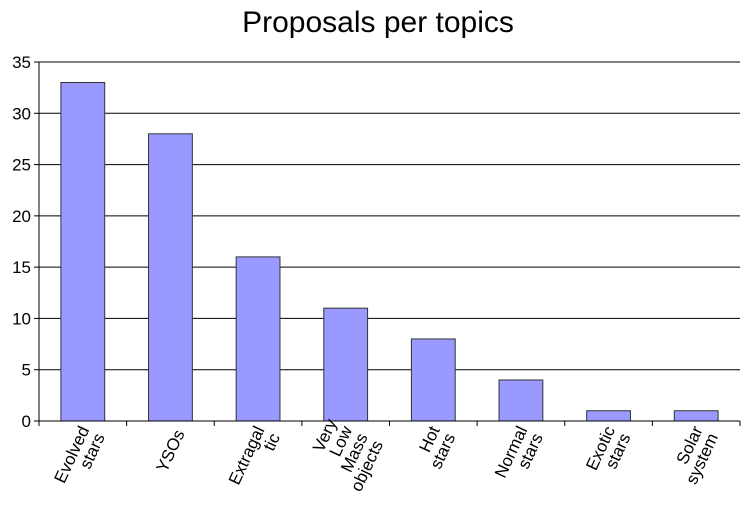 Image resolution: width=746 pixels, height=517 pixels. I want to click on y-tick-label: 35, so click(21, 62).